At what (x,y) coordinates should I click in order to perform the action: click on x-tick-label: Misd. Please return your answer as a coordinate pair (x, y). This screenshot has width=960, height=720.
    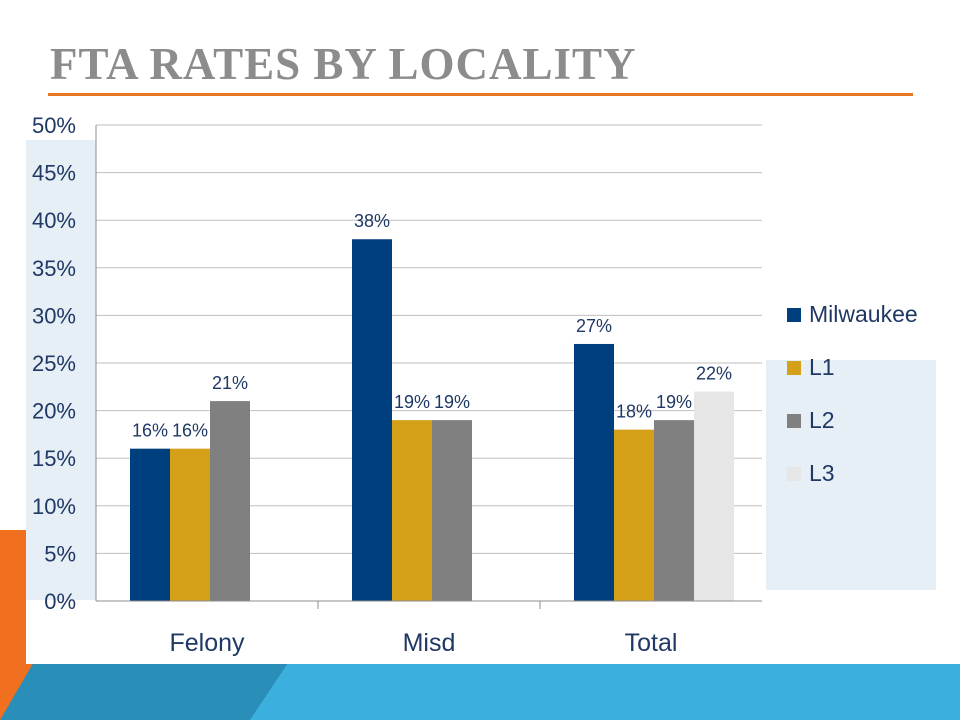
    Looking at the image, I should click on (429, 643).